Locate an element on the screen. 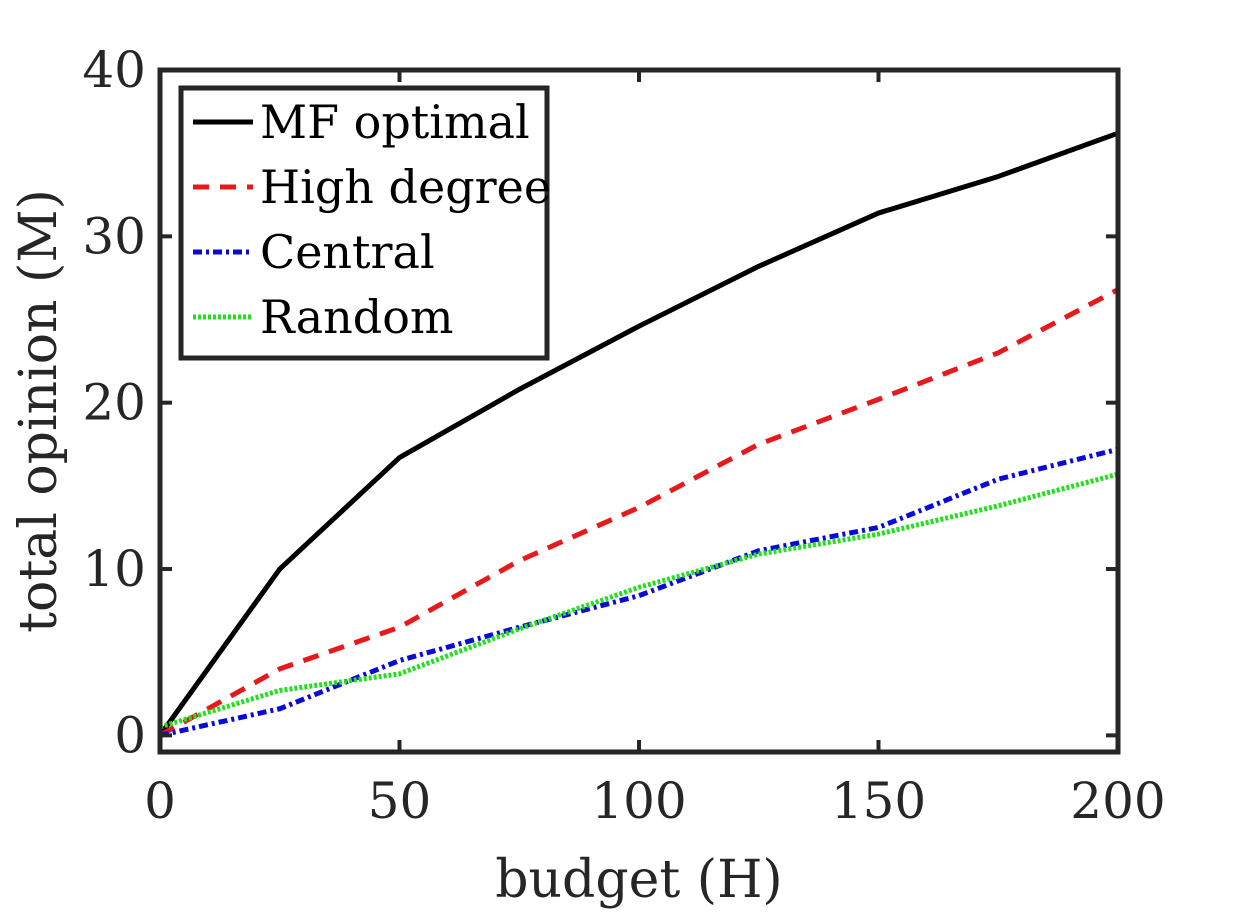  y-tick-label: 30 is located at coordinates (114, 236).